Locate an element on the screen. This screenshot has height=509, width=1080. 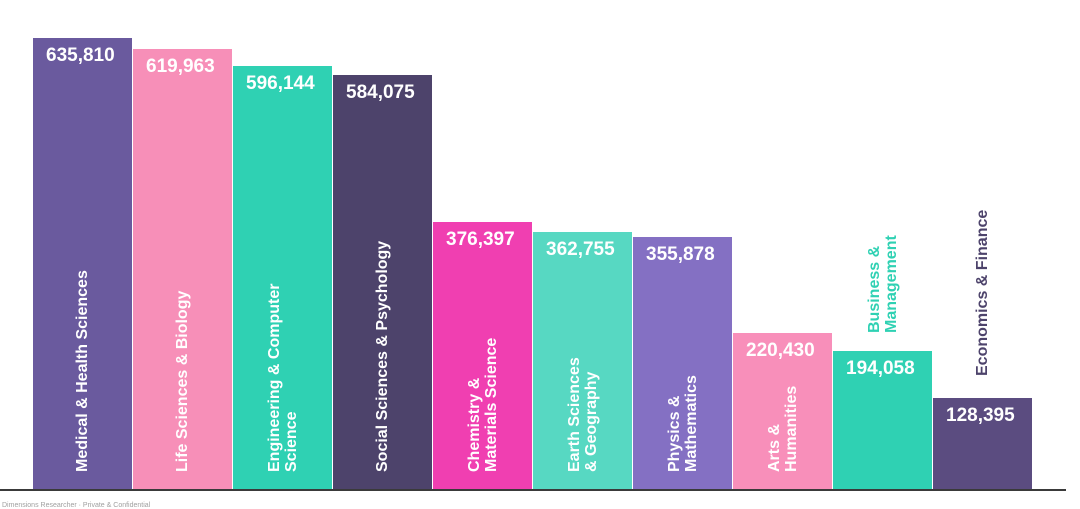
category-label-3-line-0: Social Sciences & Psychology is located at coordinates (382, 356).